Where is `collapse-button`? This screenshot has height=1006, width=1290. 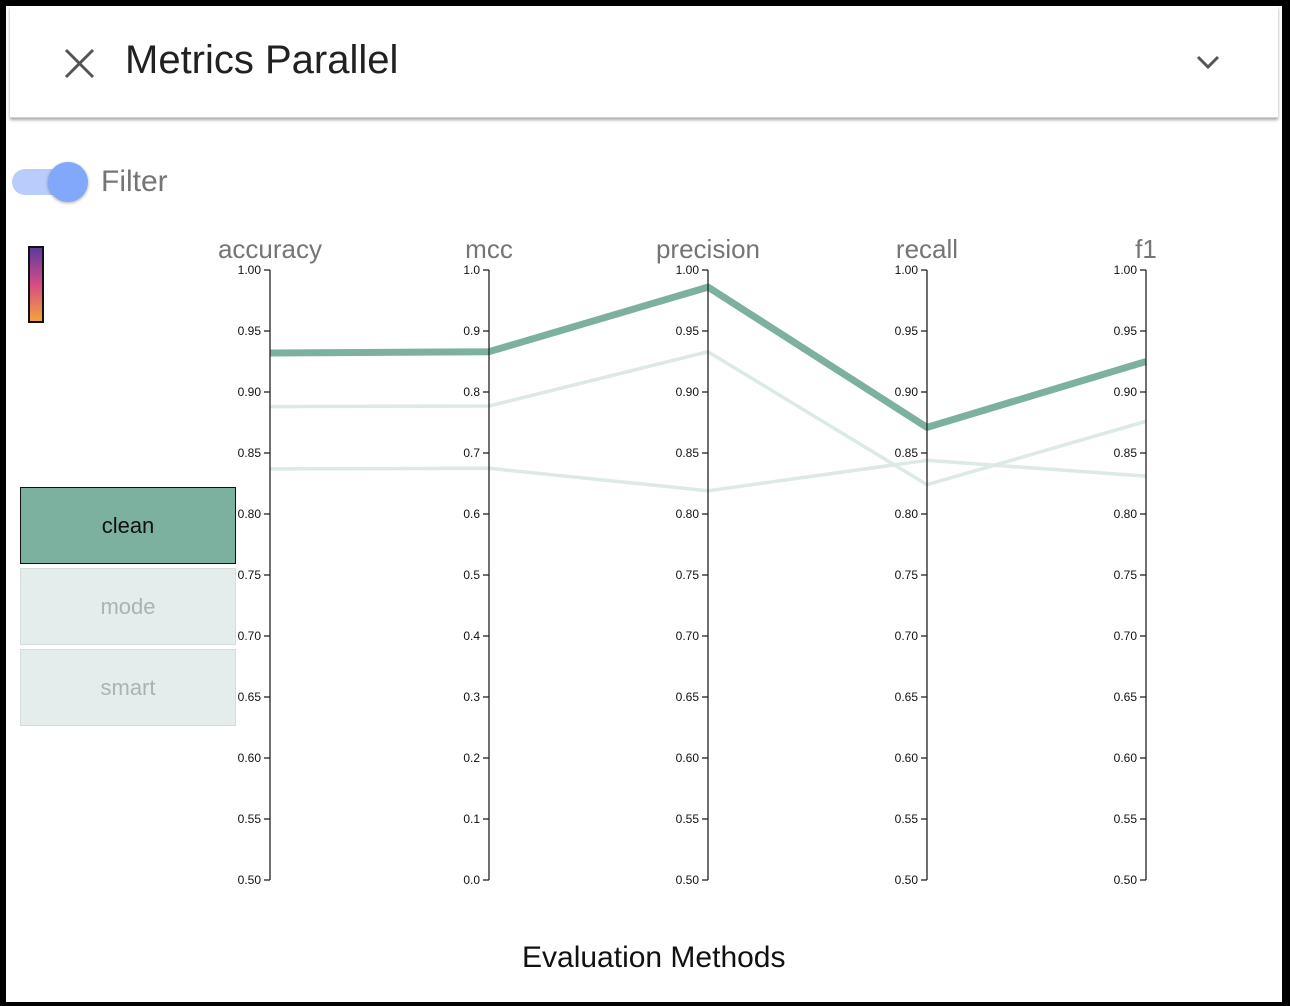
collapse-button is located at coordinates (1208, 62).